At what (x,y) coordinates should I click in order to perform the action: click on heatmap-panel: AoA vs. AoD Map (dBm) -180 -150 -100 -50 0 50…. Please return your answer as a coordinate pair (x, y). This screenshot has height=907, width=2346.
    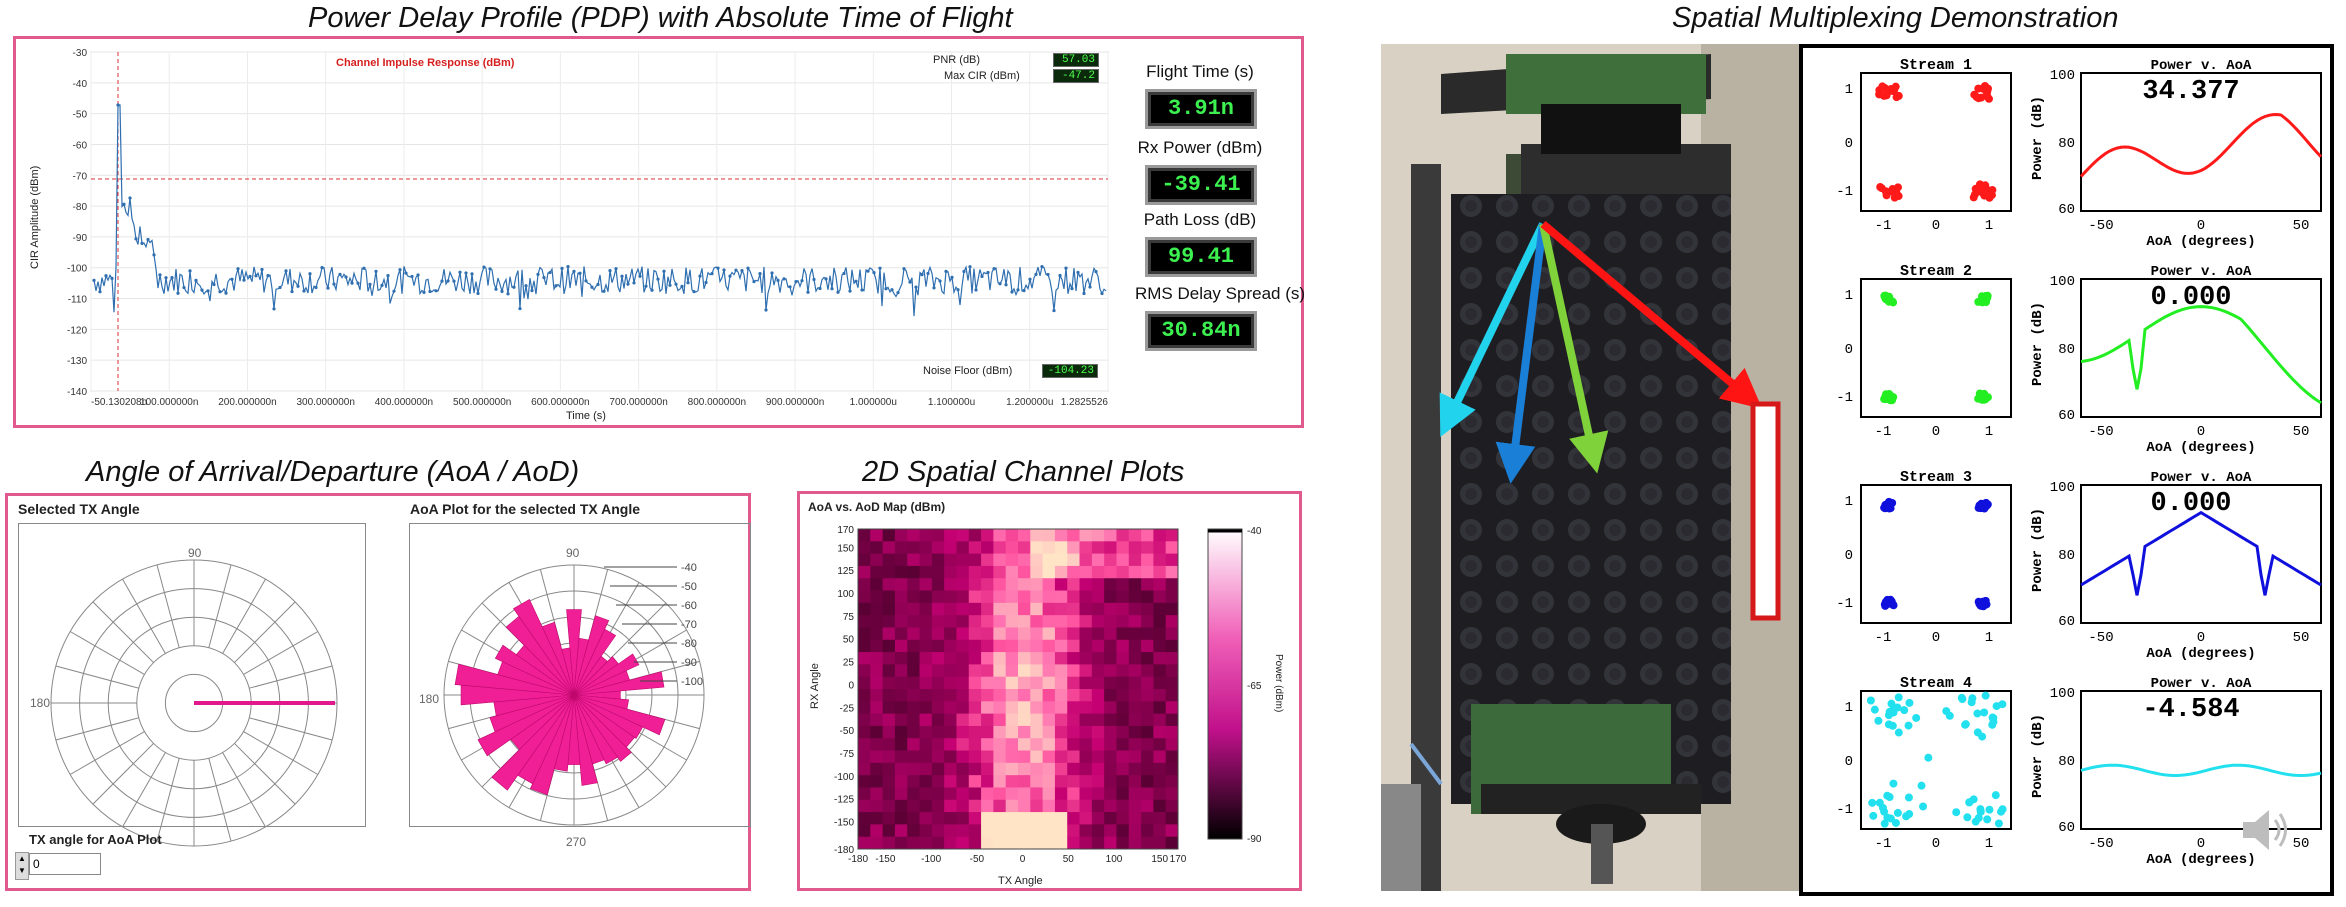
    Looking at the image, I should click on (1049, 691).